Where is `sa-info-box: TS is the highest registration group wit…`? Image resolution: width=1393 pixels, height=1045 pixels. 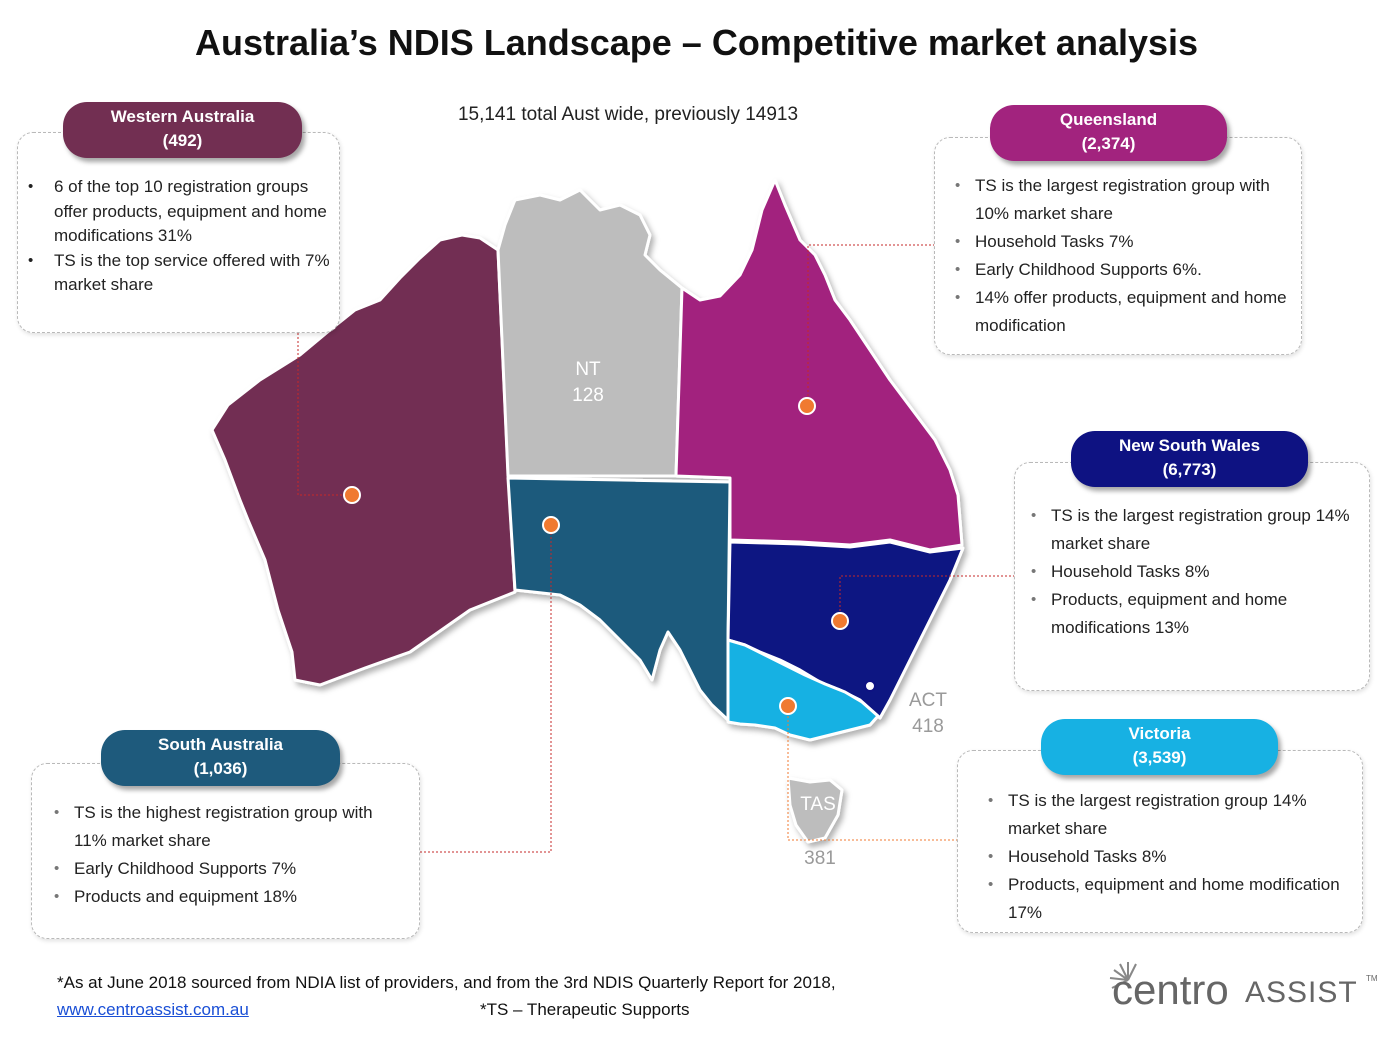 sa-info-box: TS is the highest registration group wit… is located at coordinates (225, 851).